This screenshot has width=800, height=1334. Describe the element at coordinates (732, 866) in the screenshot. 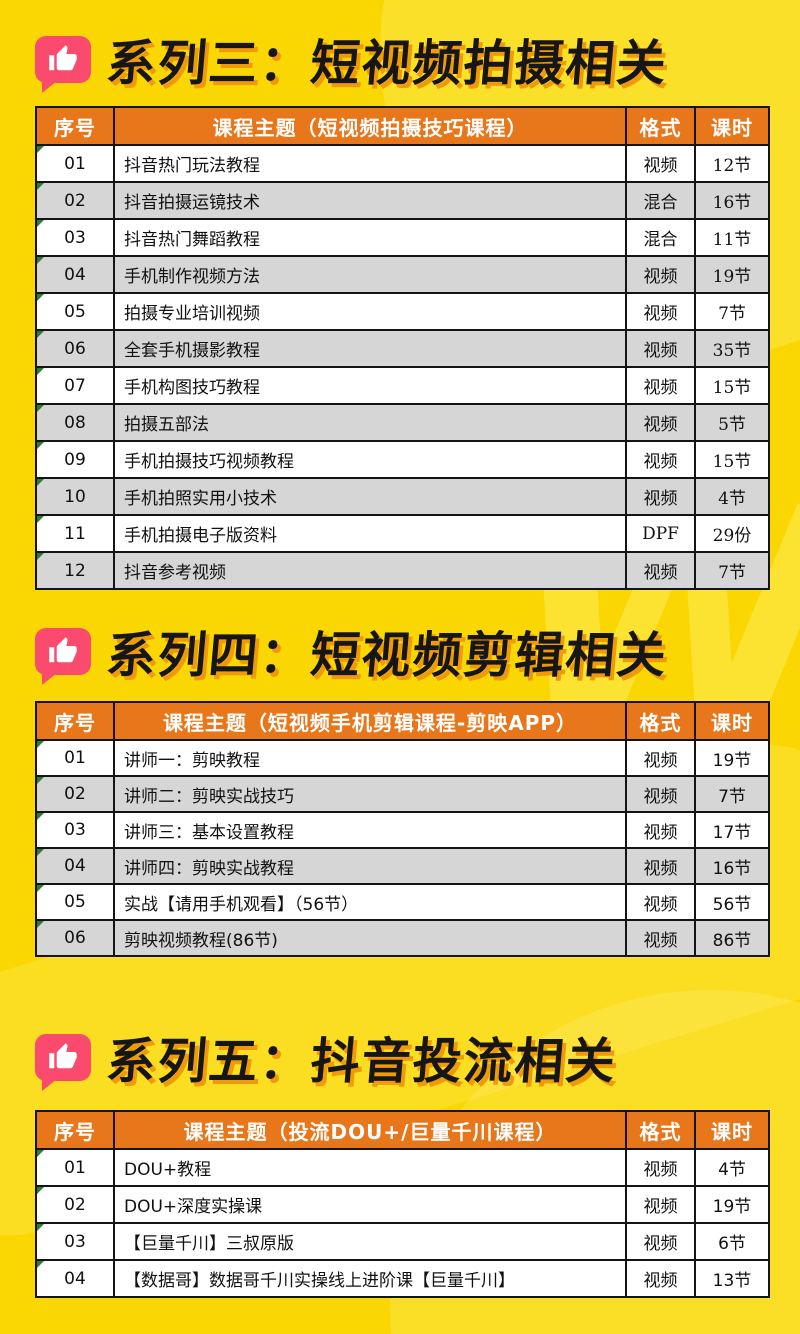

I see `cell-hours: 16节` at that location.